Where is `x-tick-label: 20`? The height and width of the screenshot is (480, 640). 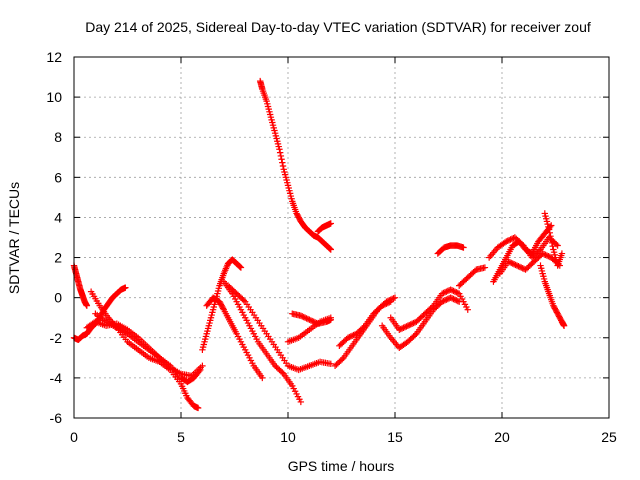 x-tick-label: 20 is located at coordinates (502, 437).